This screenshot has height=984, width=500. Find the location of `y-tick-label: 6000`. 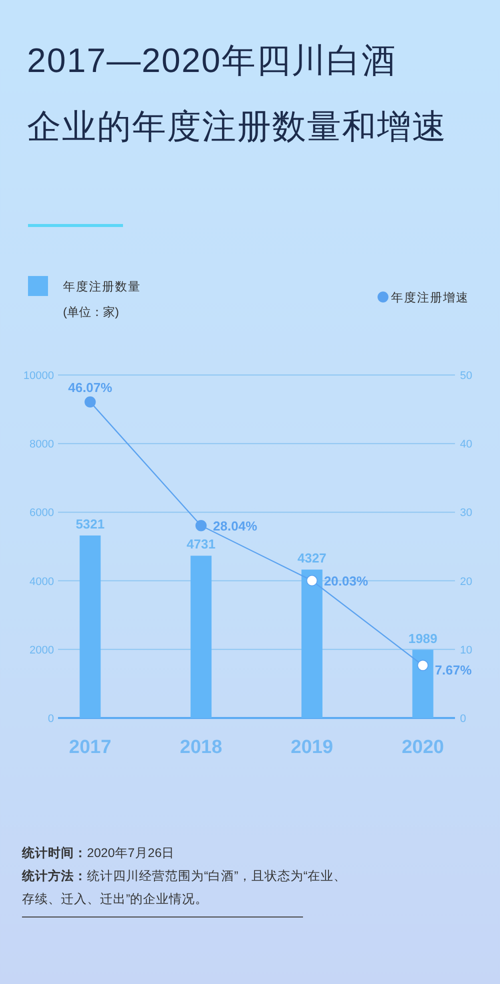

y-tick-label: 6000 is located at coordinates (42, 513).